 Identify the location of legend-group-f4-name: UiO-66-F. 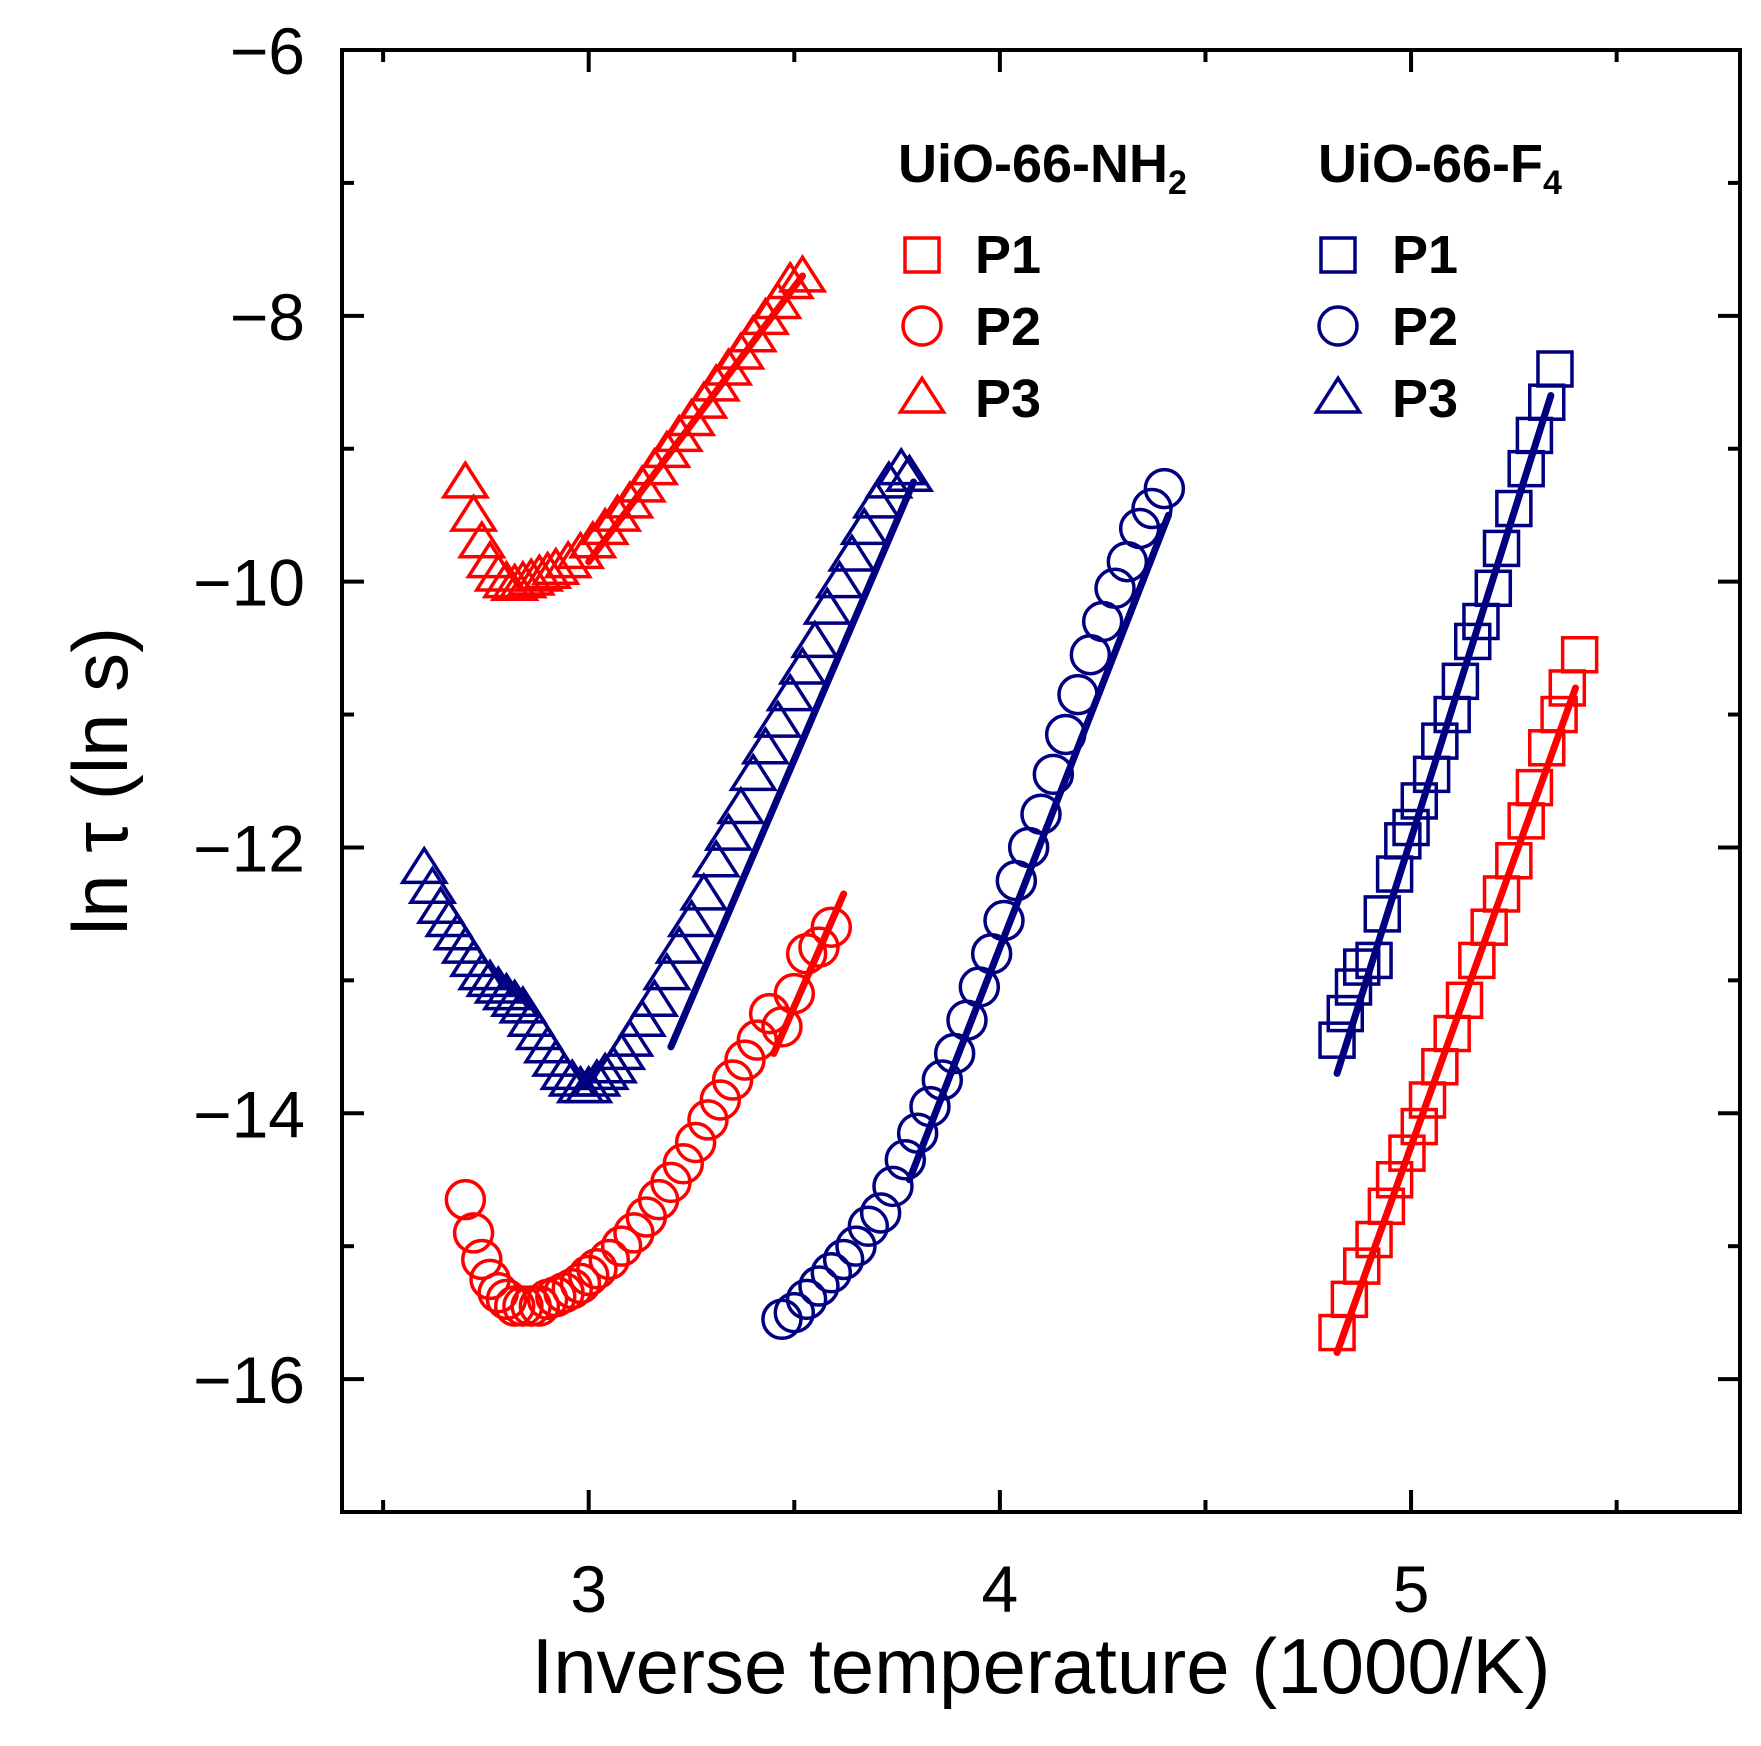
(1430, 164).